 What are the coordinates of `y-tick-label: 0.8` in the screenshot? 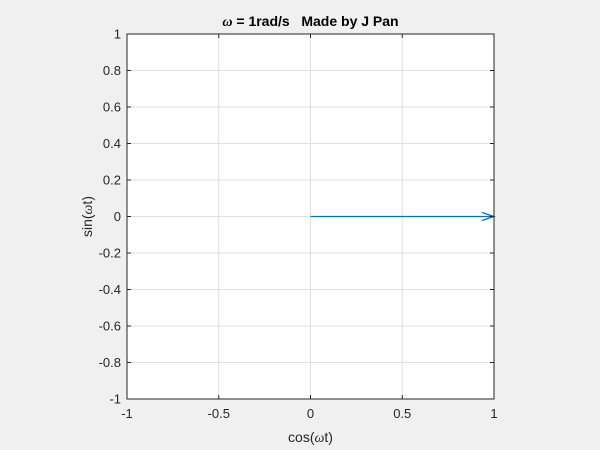 It's located at (112, 70).